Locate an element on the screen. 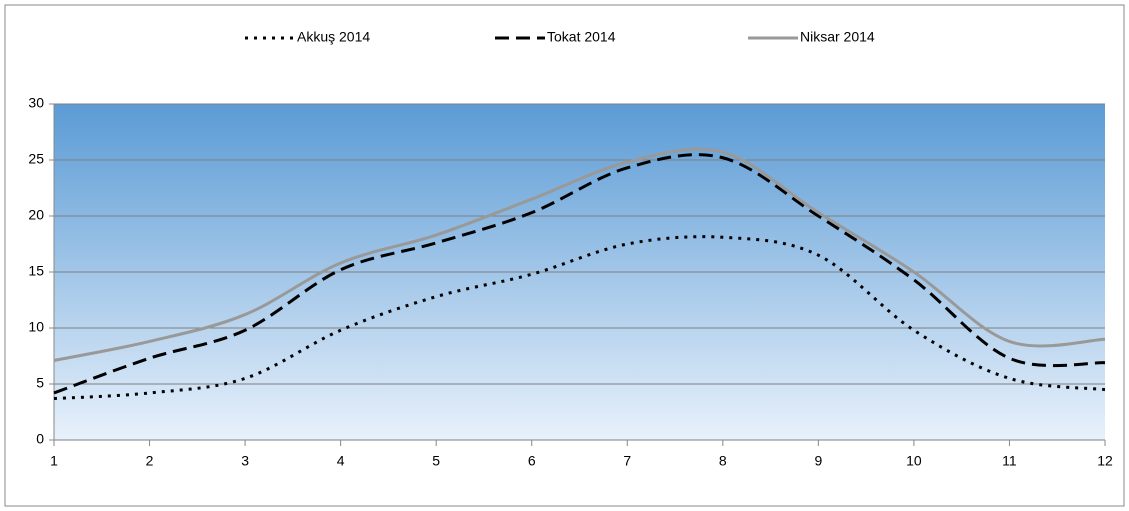  y-tick-label: 10 is located at coordinates (36, 327).